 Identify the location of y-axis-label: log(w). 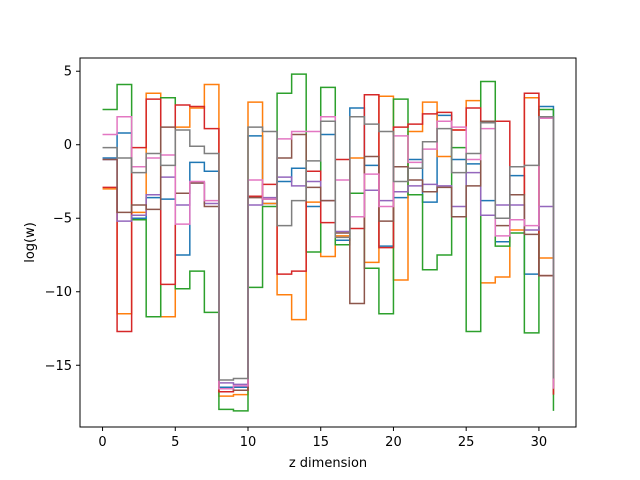
(30, 242).